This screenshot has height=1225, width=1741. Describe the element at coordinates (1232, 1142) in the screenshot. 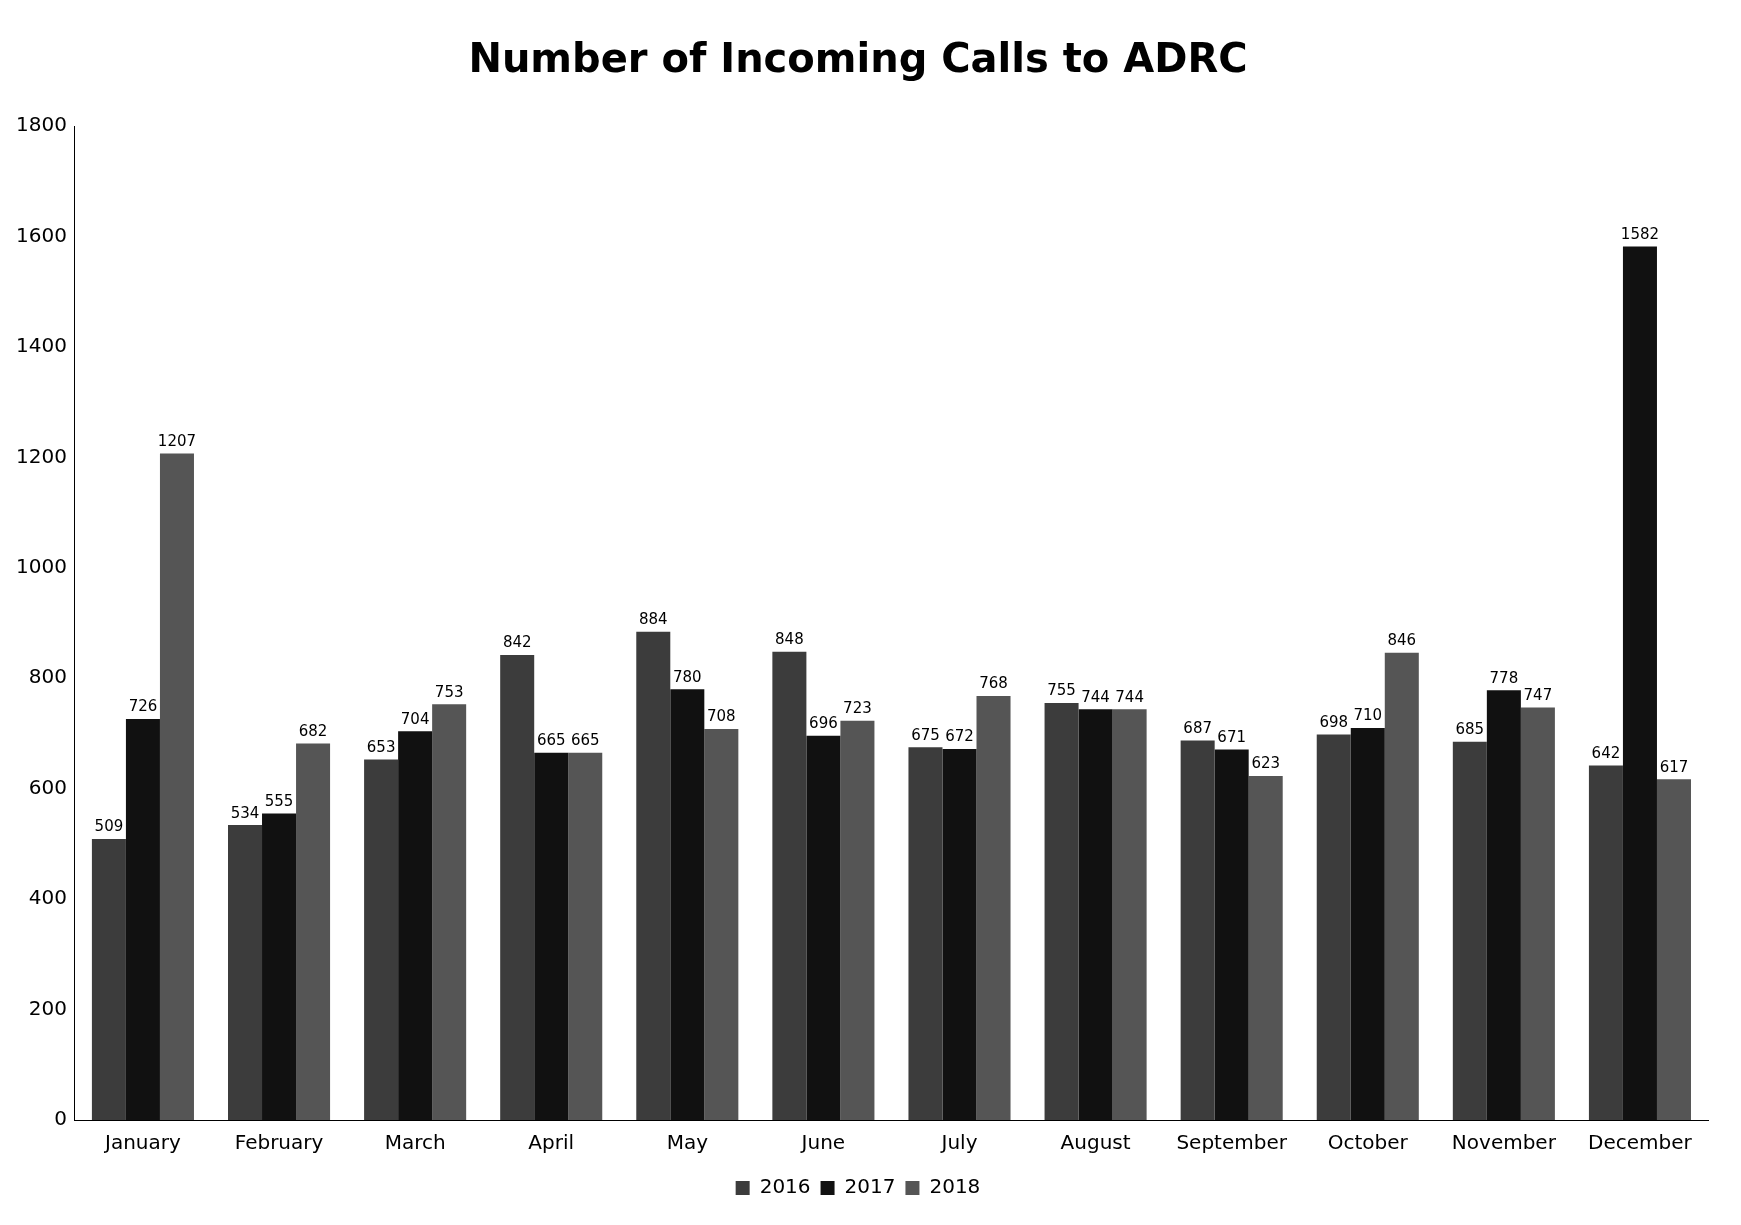

I see `x-tick-label: September` at that location.